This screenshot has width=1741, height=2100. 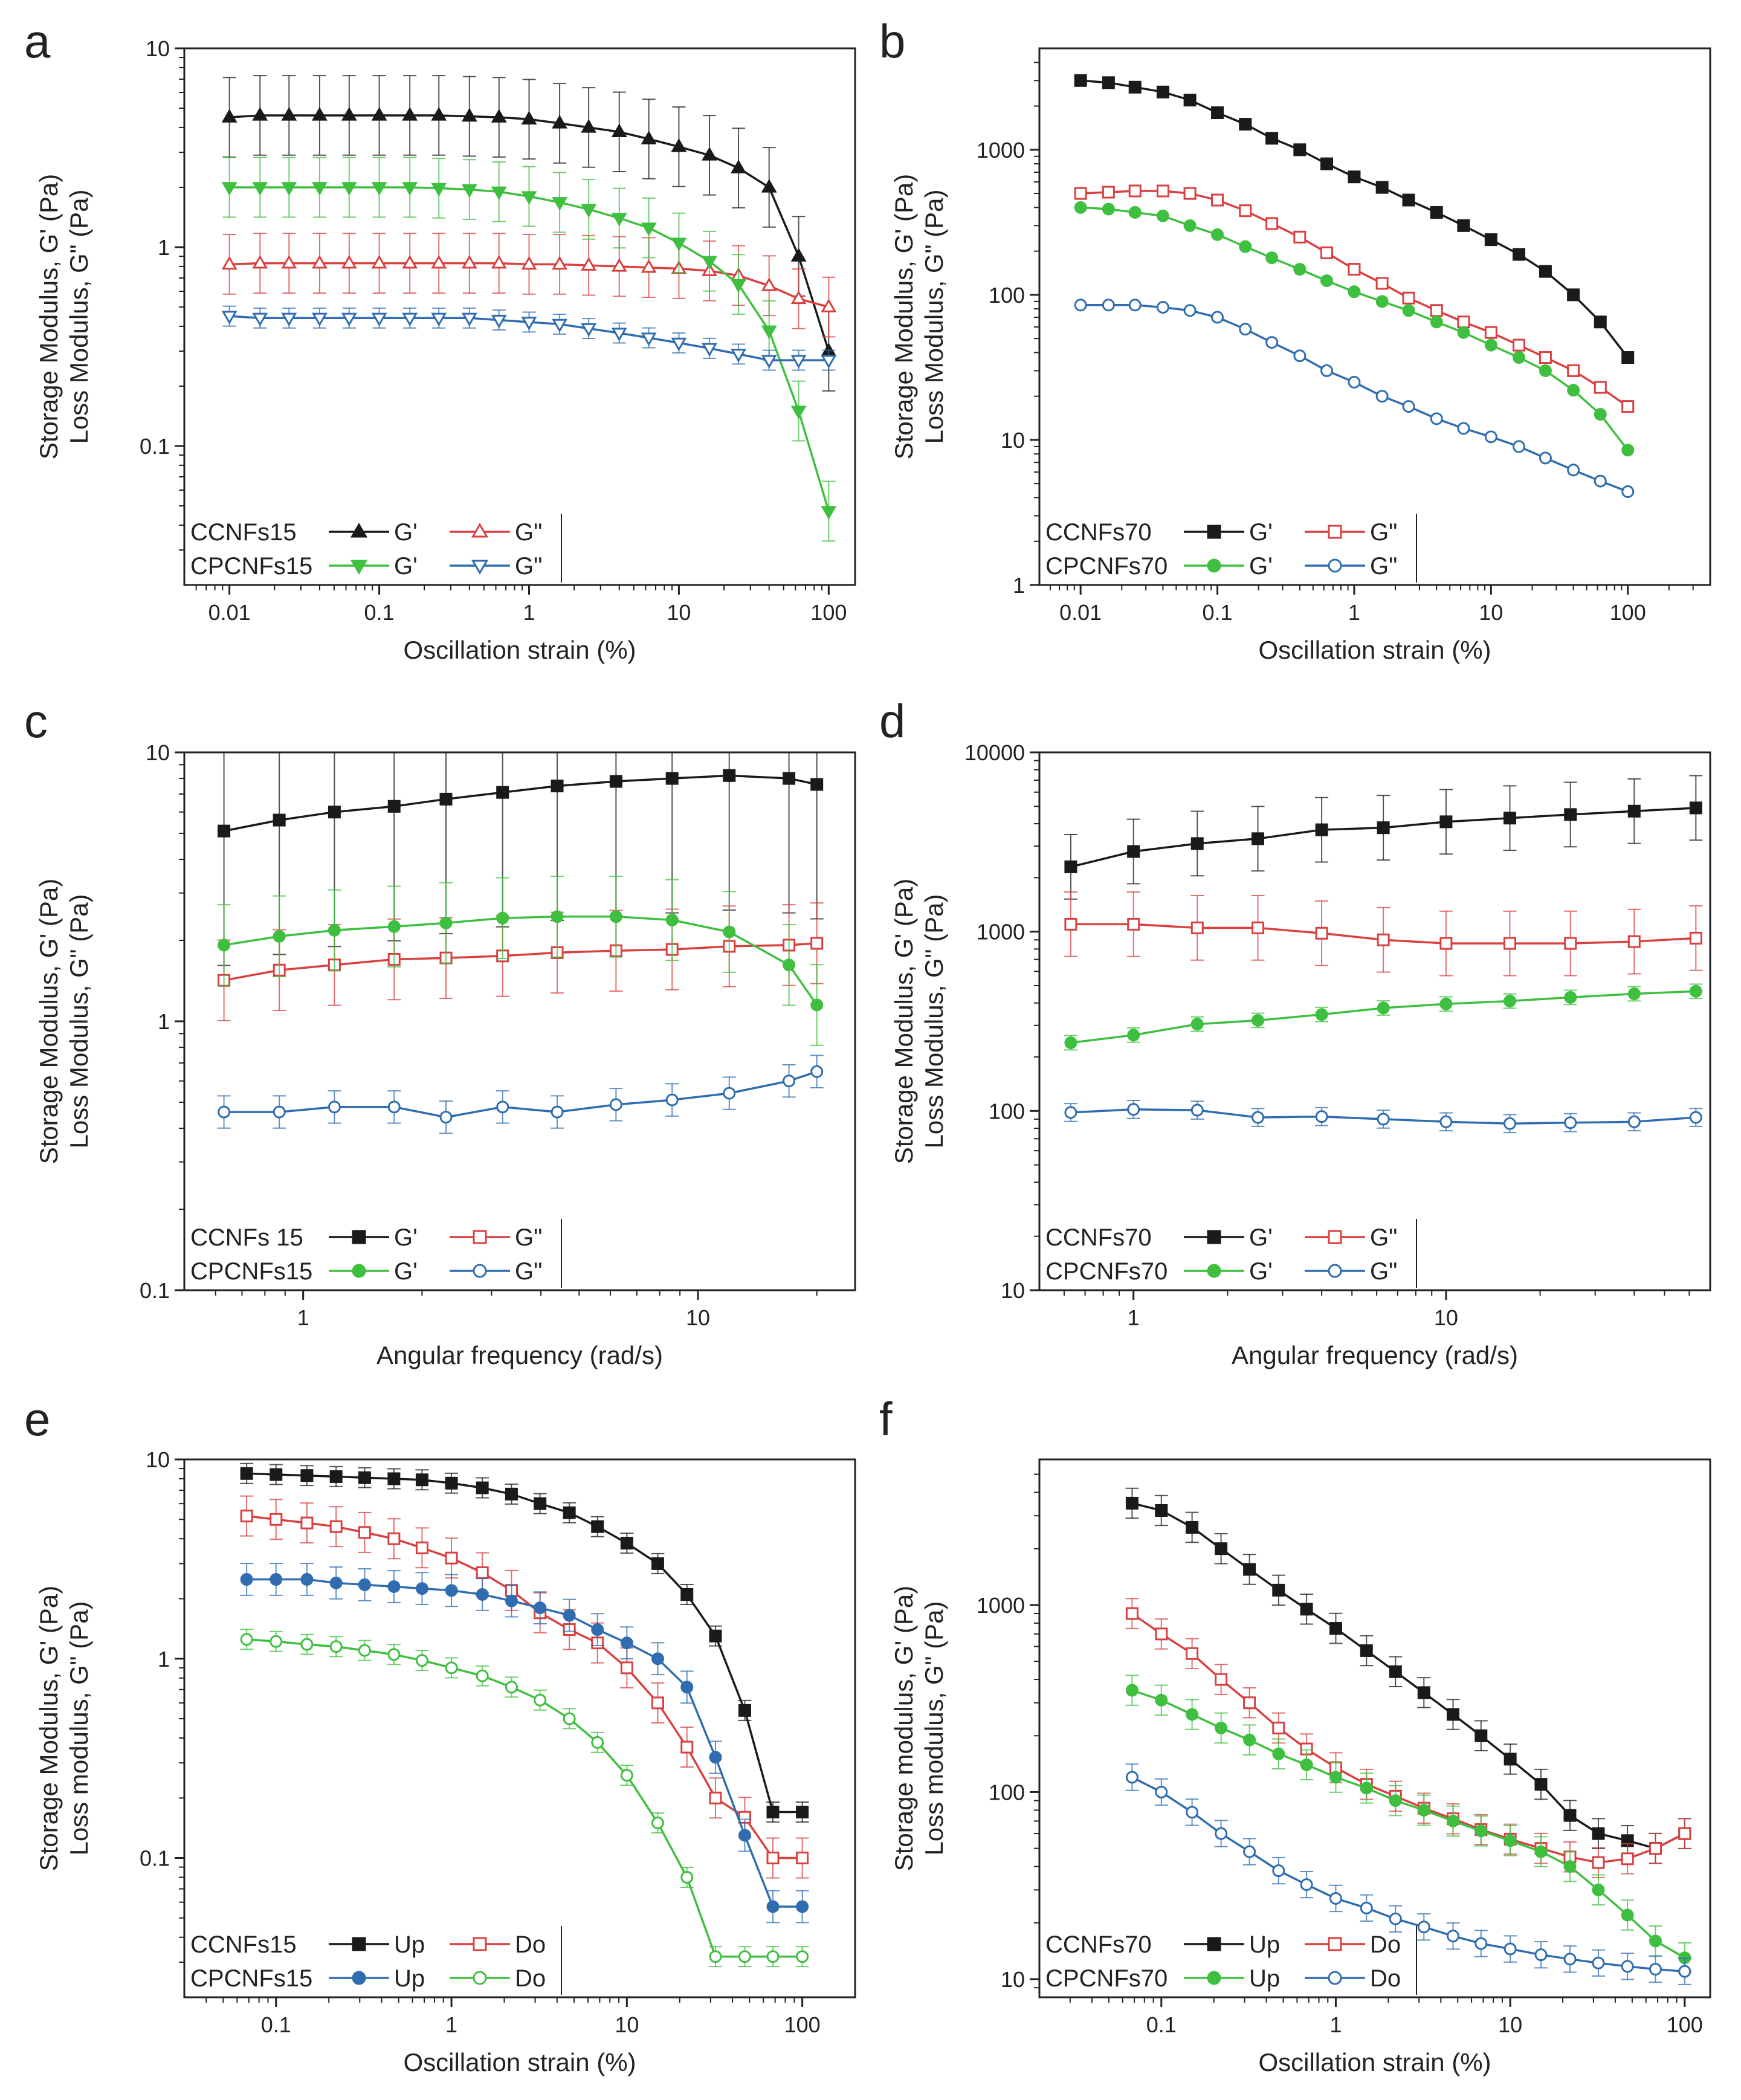 I want to click on legend-label: CPCNFs15, so click(x=251, y=566).